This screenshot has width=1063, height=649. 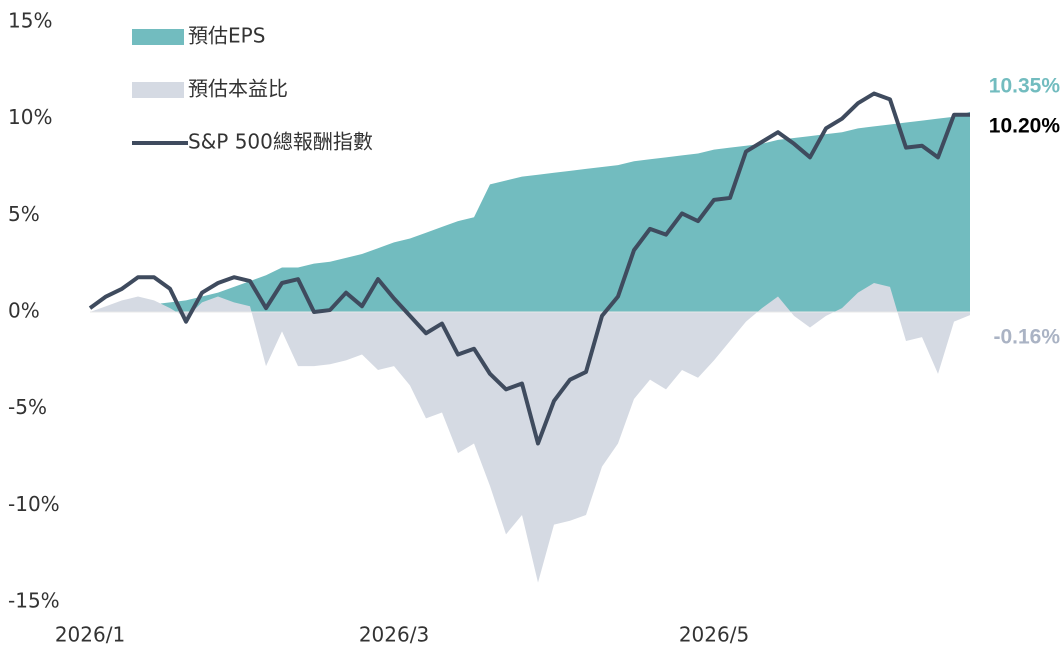 I want to click on y-tick-label: 15%, so click(x=30, y=21).